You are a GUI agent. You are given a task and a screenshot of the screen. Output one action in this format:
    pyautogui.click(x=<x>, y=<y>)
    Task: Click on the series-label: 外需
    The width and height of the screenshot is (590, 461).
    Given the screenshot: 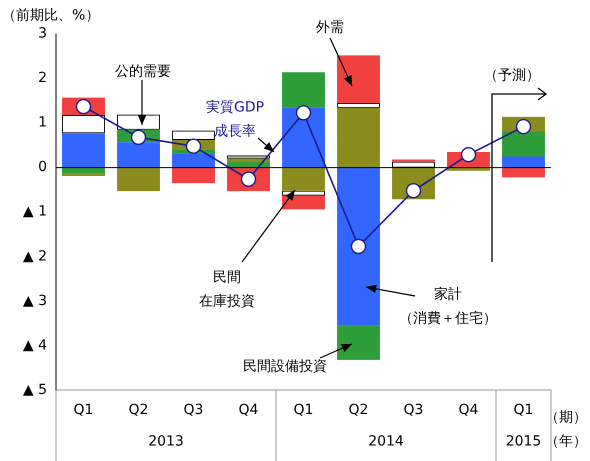 What is the action you would take?
    pyautogui.click(x=330, y=28)
    